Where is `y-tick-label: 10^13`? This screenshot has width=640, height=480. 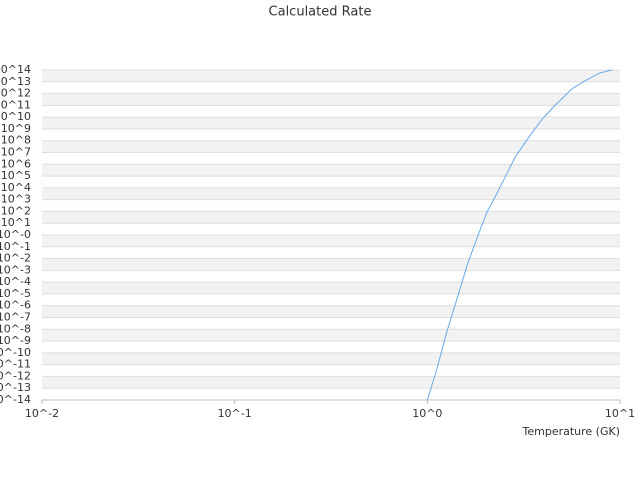
y-tick-label: 10^13 is located at coordinates (15, 81).